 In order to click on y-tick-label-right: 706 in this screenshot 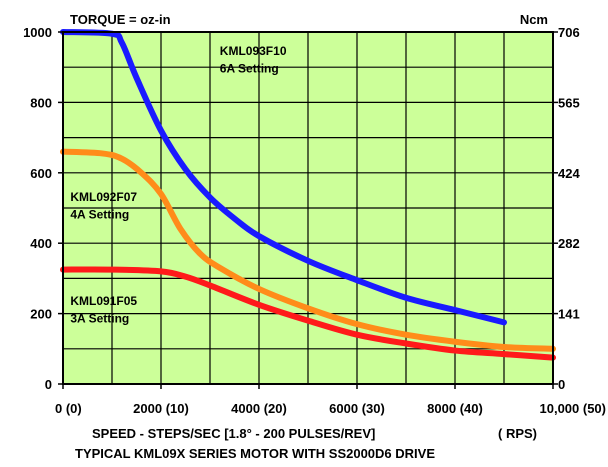, I will do `click(569, 32)`.